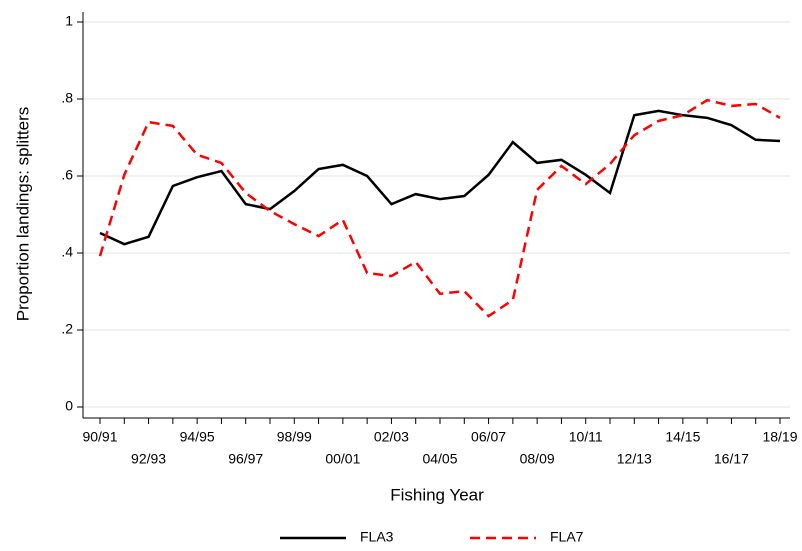  What do you see at coordinates (682, 437) in the screenshot?
I see `x-tick-label: 14/15` at bounding box center [682, 437].